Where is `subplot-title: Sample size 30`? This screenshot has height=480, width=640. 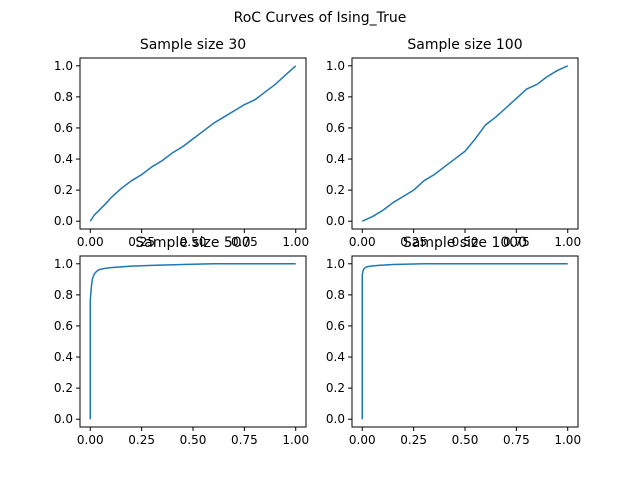
subplot-title: Sample size 30 is located at coordinates (193, 45).